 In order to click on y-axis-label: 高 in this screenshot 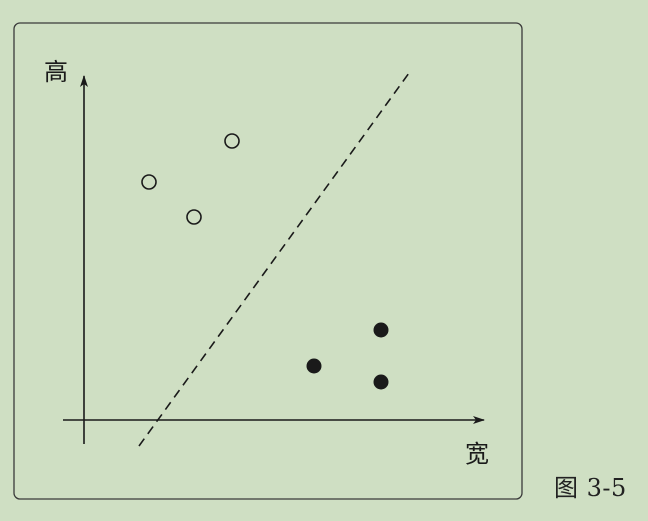, I will do `click(56, 72)`.